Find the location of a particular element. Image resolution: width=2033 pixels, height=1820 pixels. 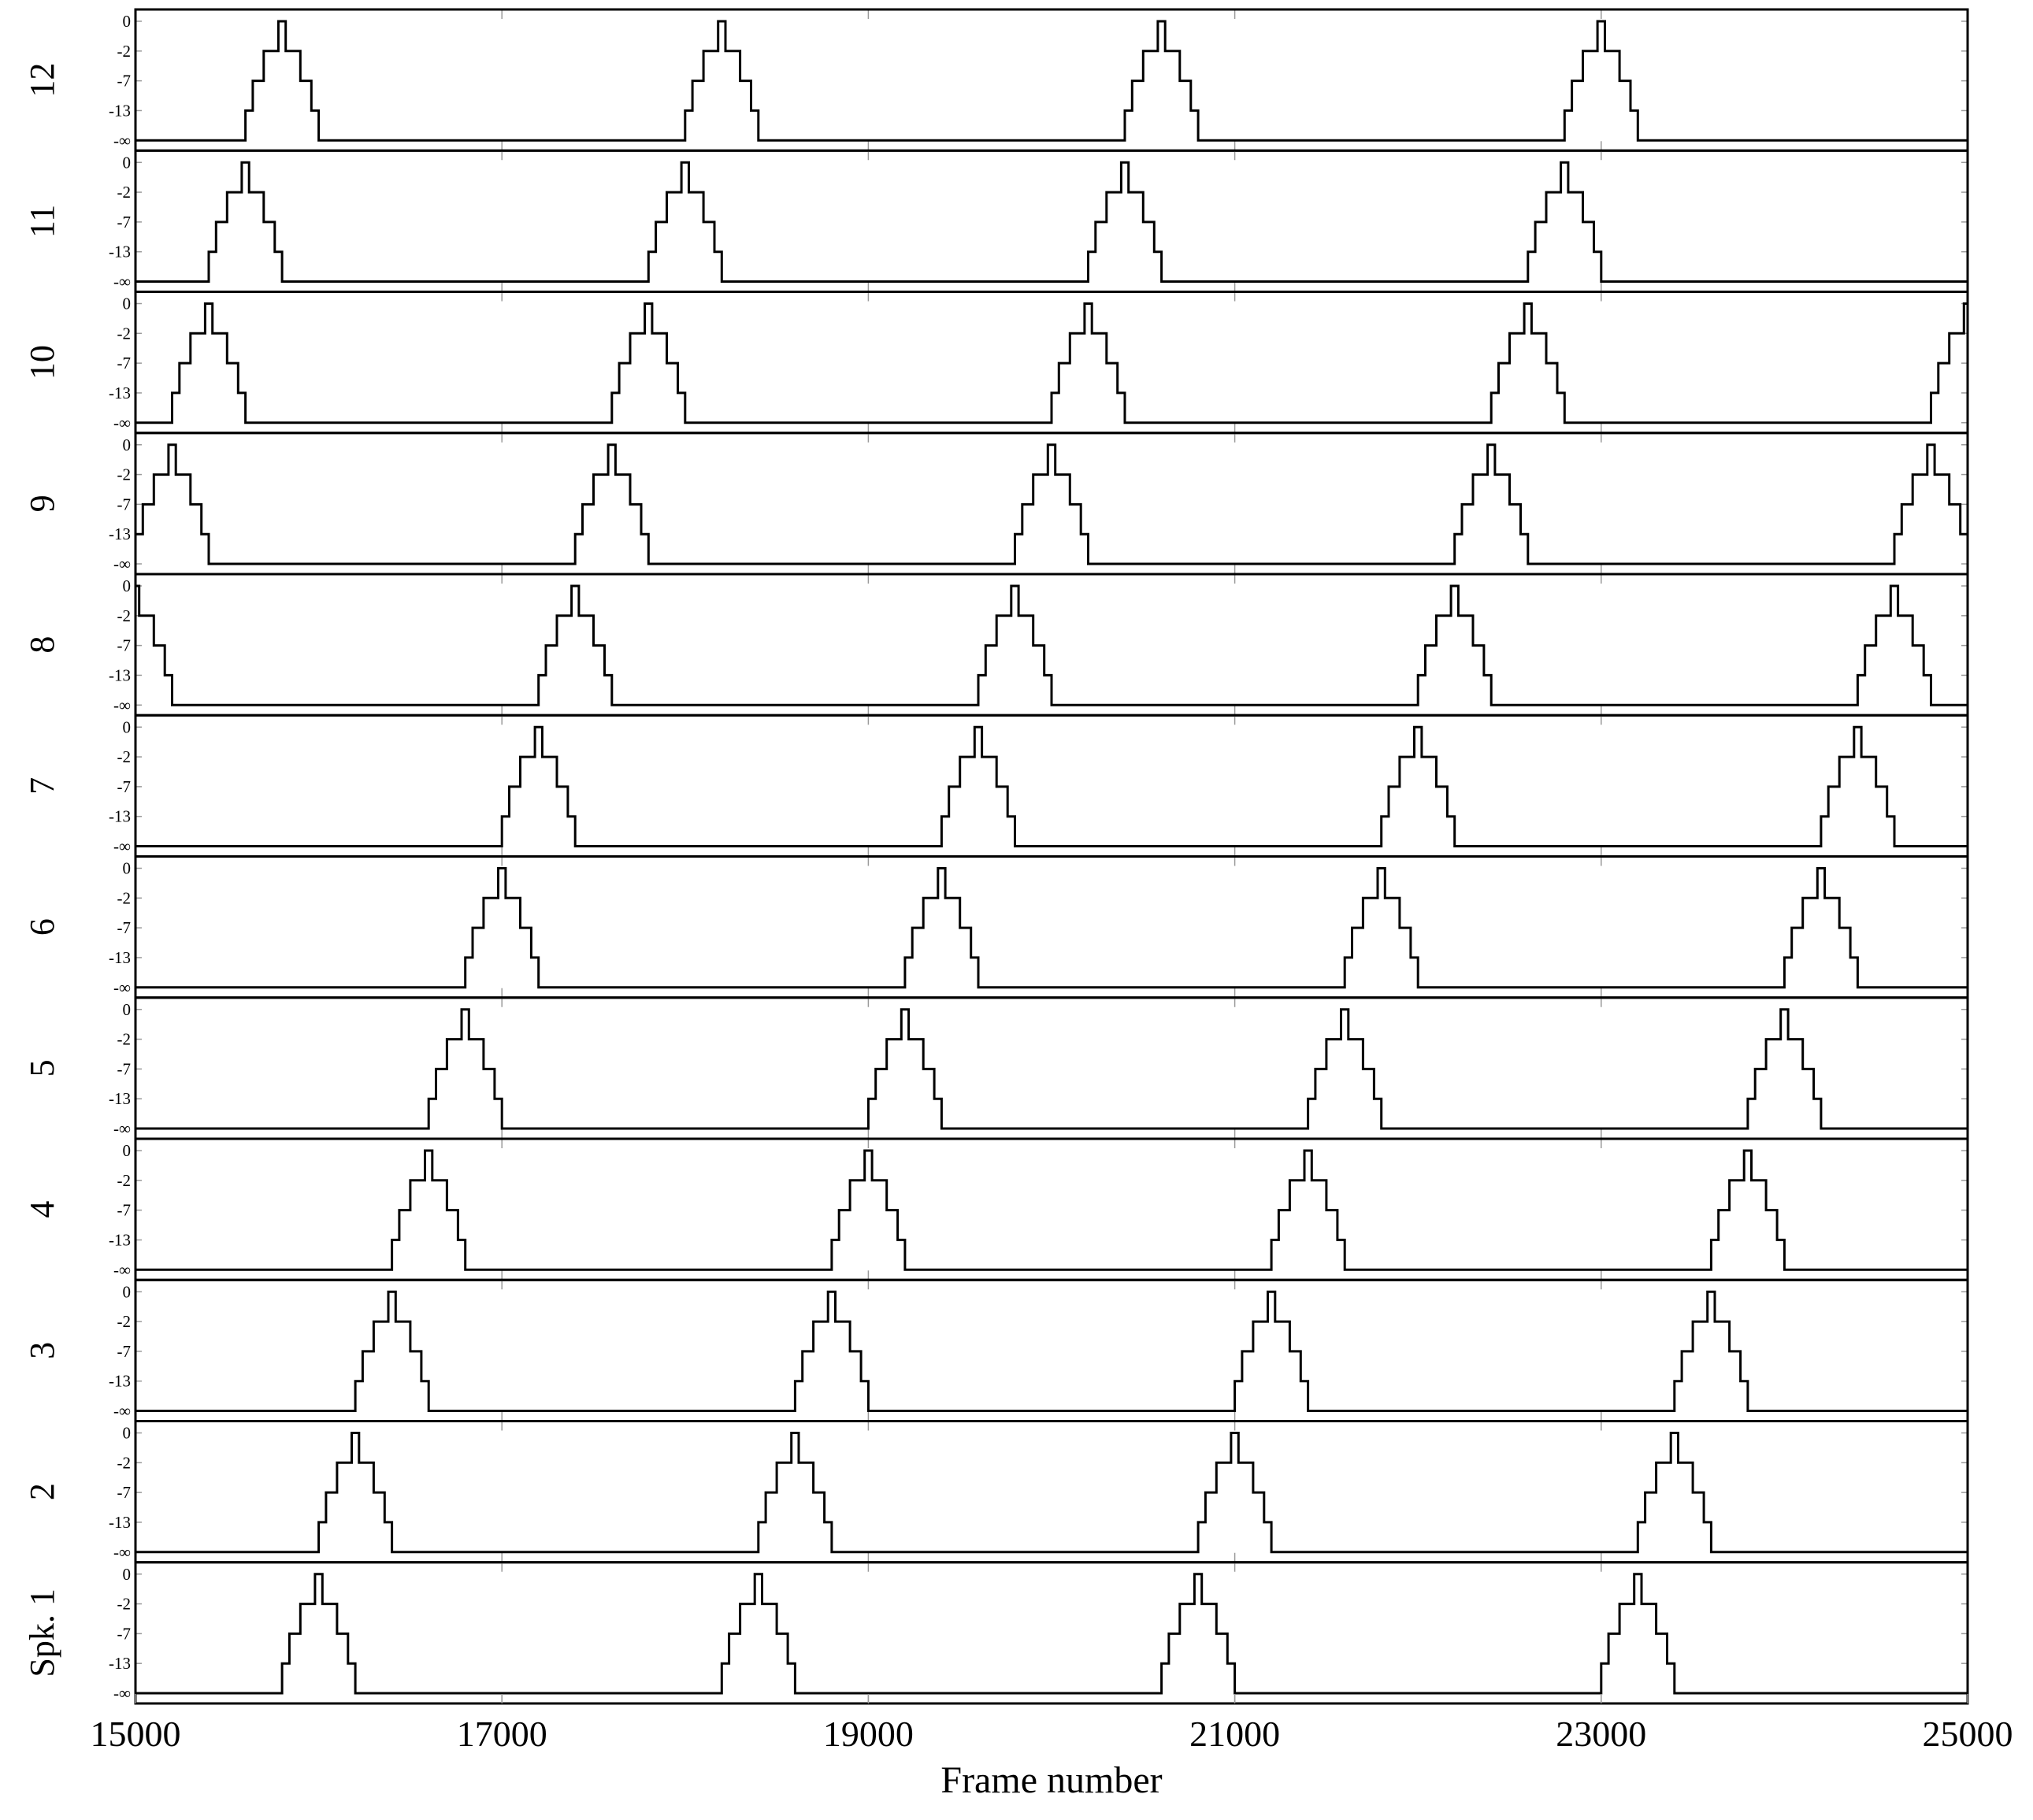

panel: 0 -2 -7 -13 -∞ 8 is located at coordinates (996, 645).